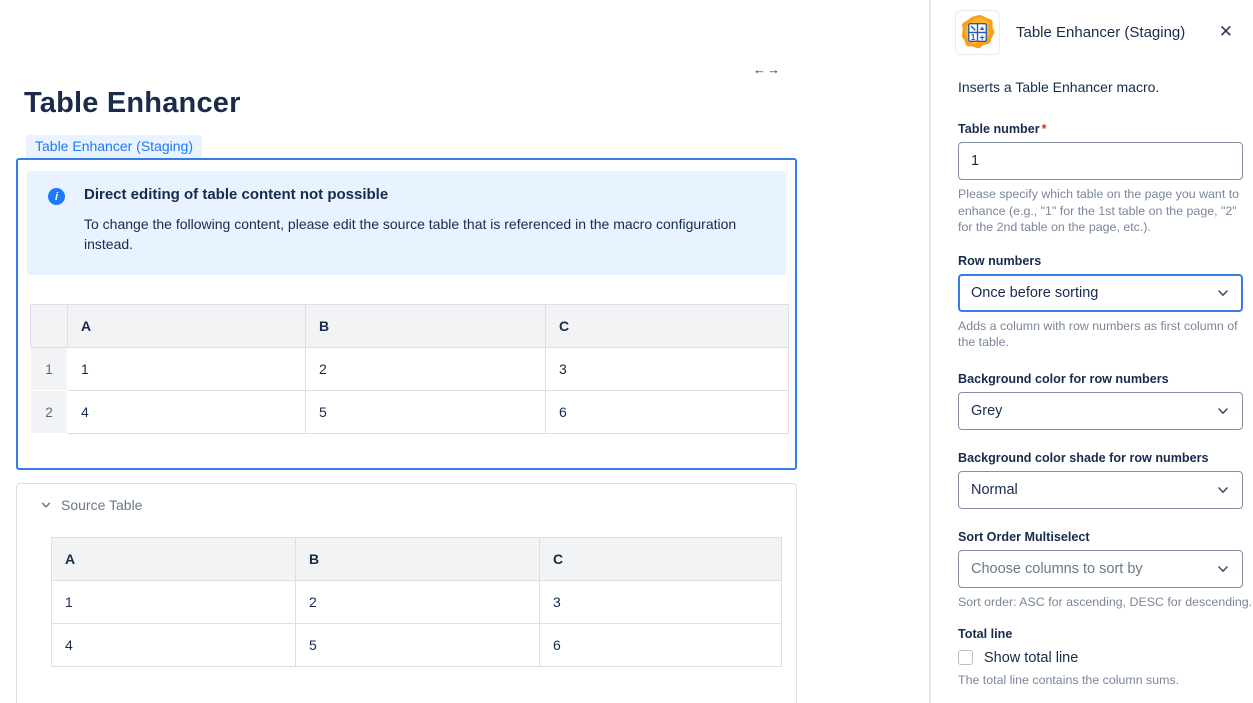  Describe the element at coordinates (1100, 292) in the screenshot. I see `row-numbers-select: Once before sorting` at that location.